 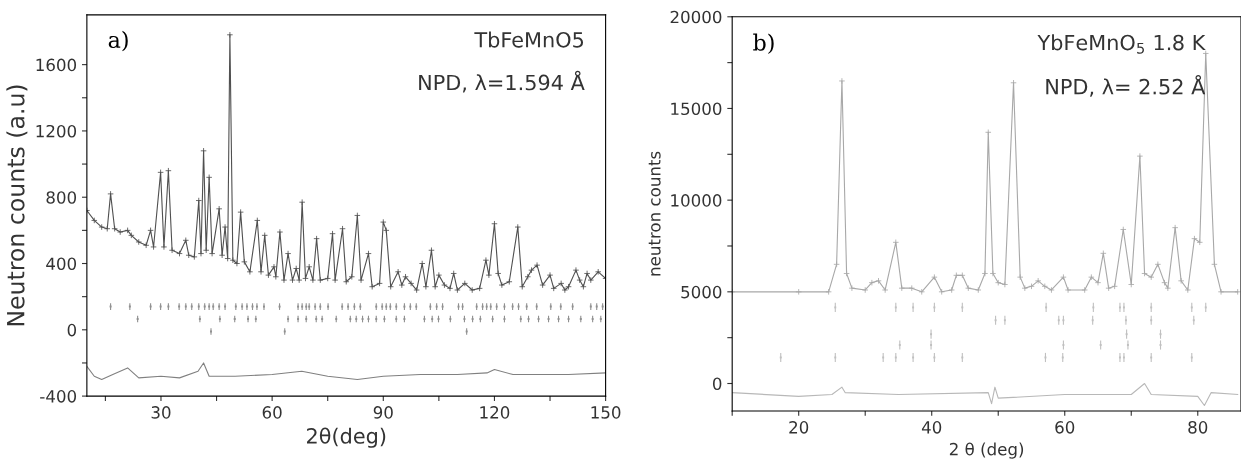 I want to click on y-axis-title: neutron counts, so click(x=654, y=213).